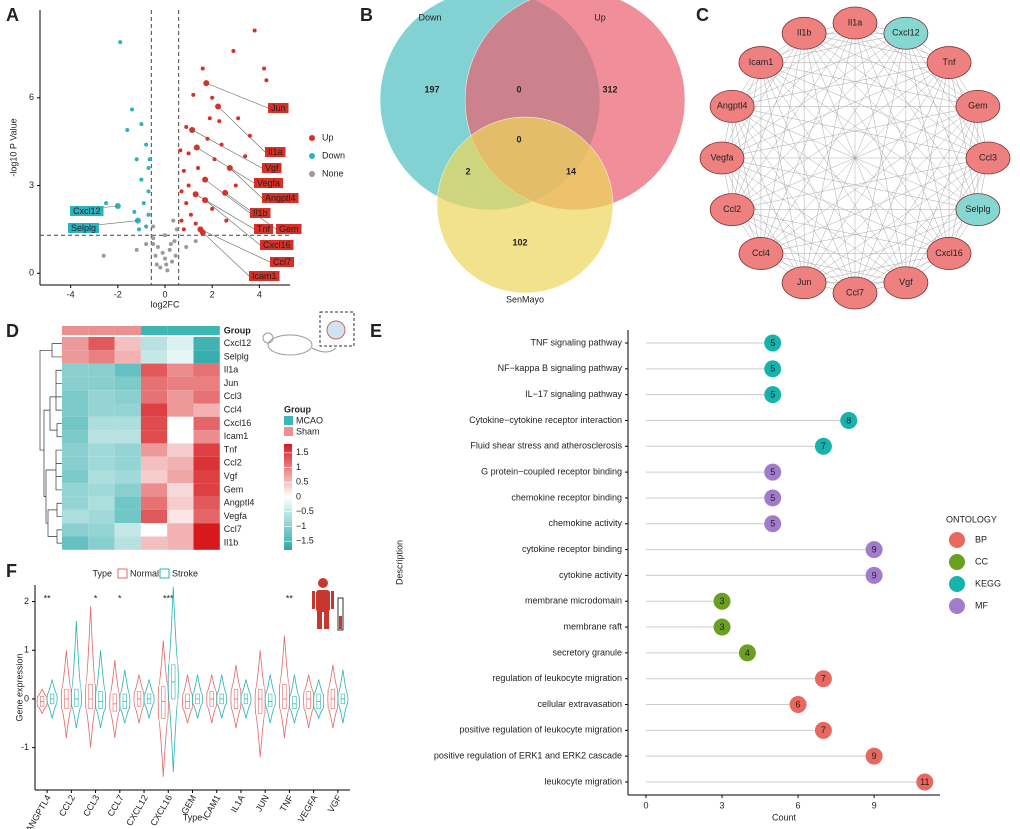  I want to click on label-text: Vgf, so click(272, 168).